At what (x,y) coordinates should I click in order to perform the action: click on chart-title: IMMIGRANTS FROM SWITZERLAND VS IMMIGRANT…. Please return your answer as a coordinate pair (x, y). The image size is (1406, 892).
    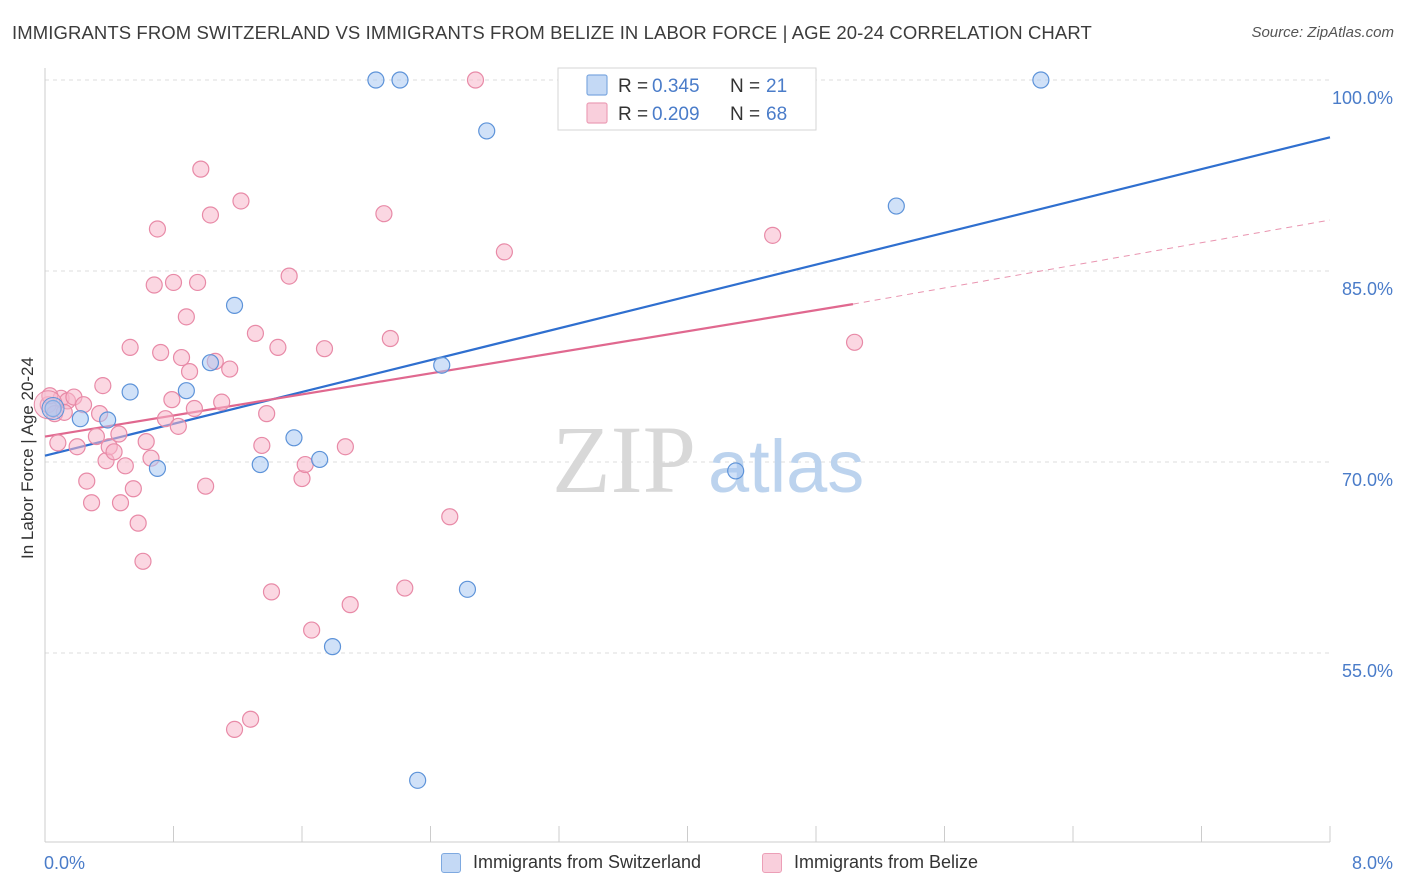
    Looking at the image, I should click on (552, 32).